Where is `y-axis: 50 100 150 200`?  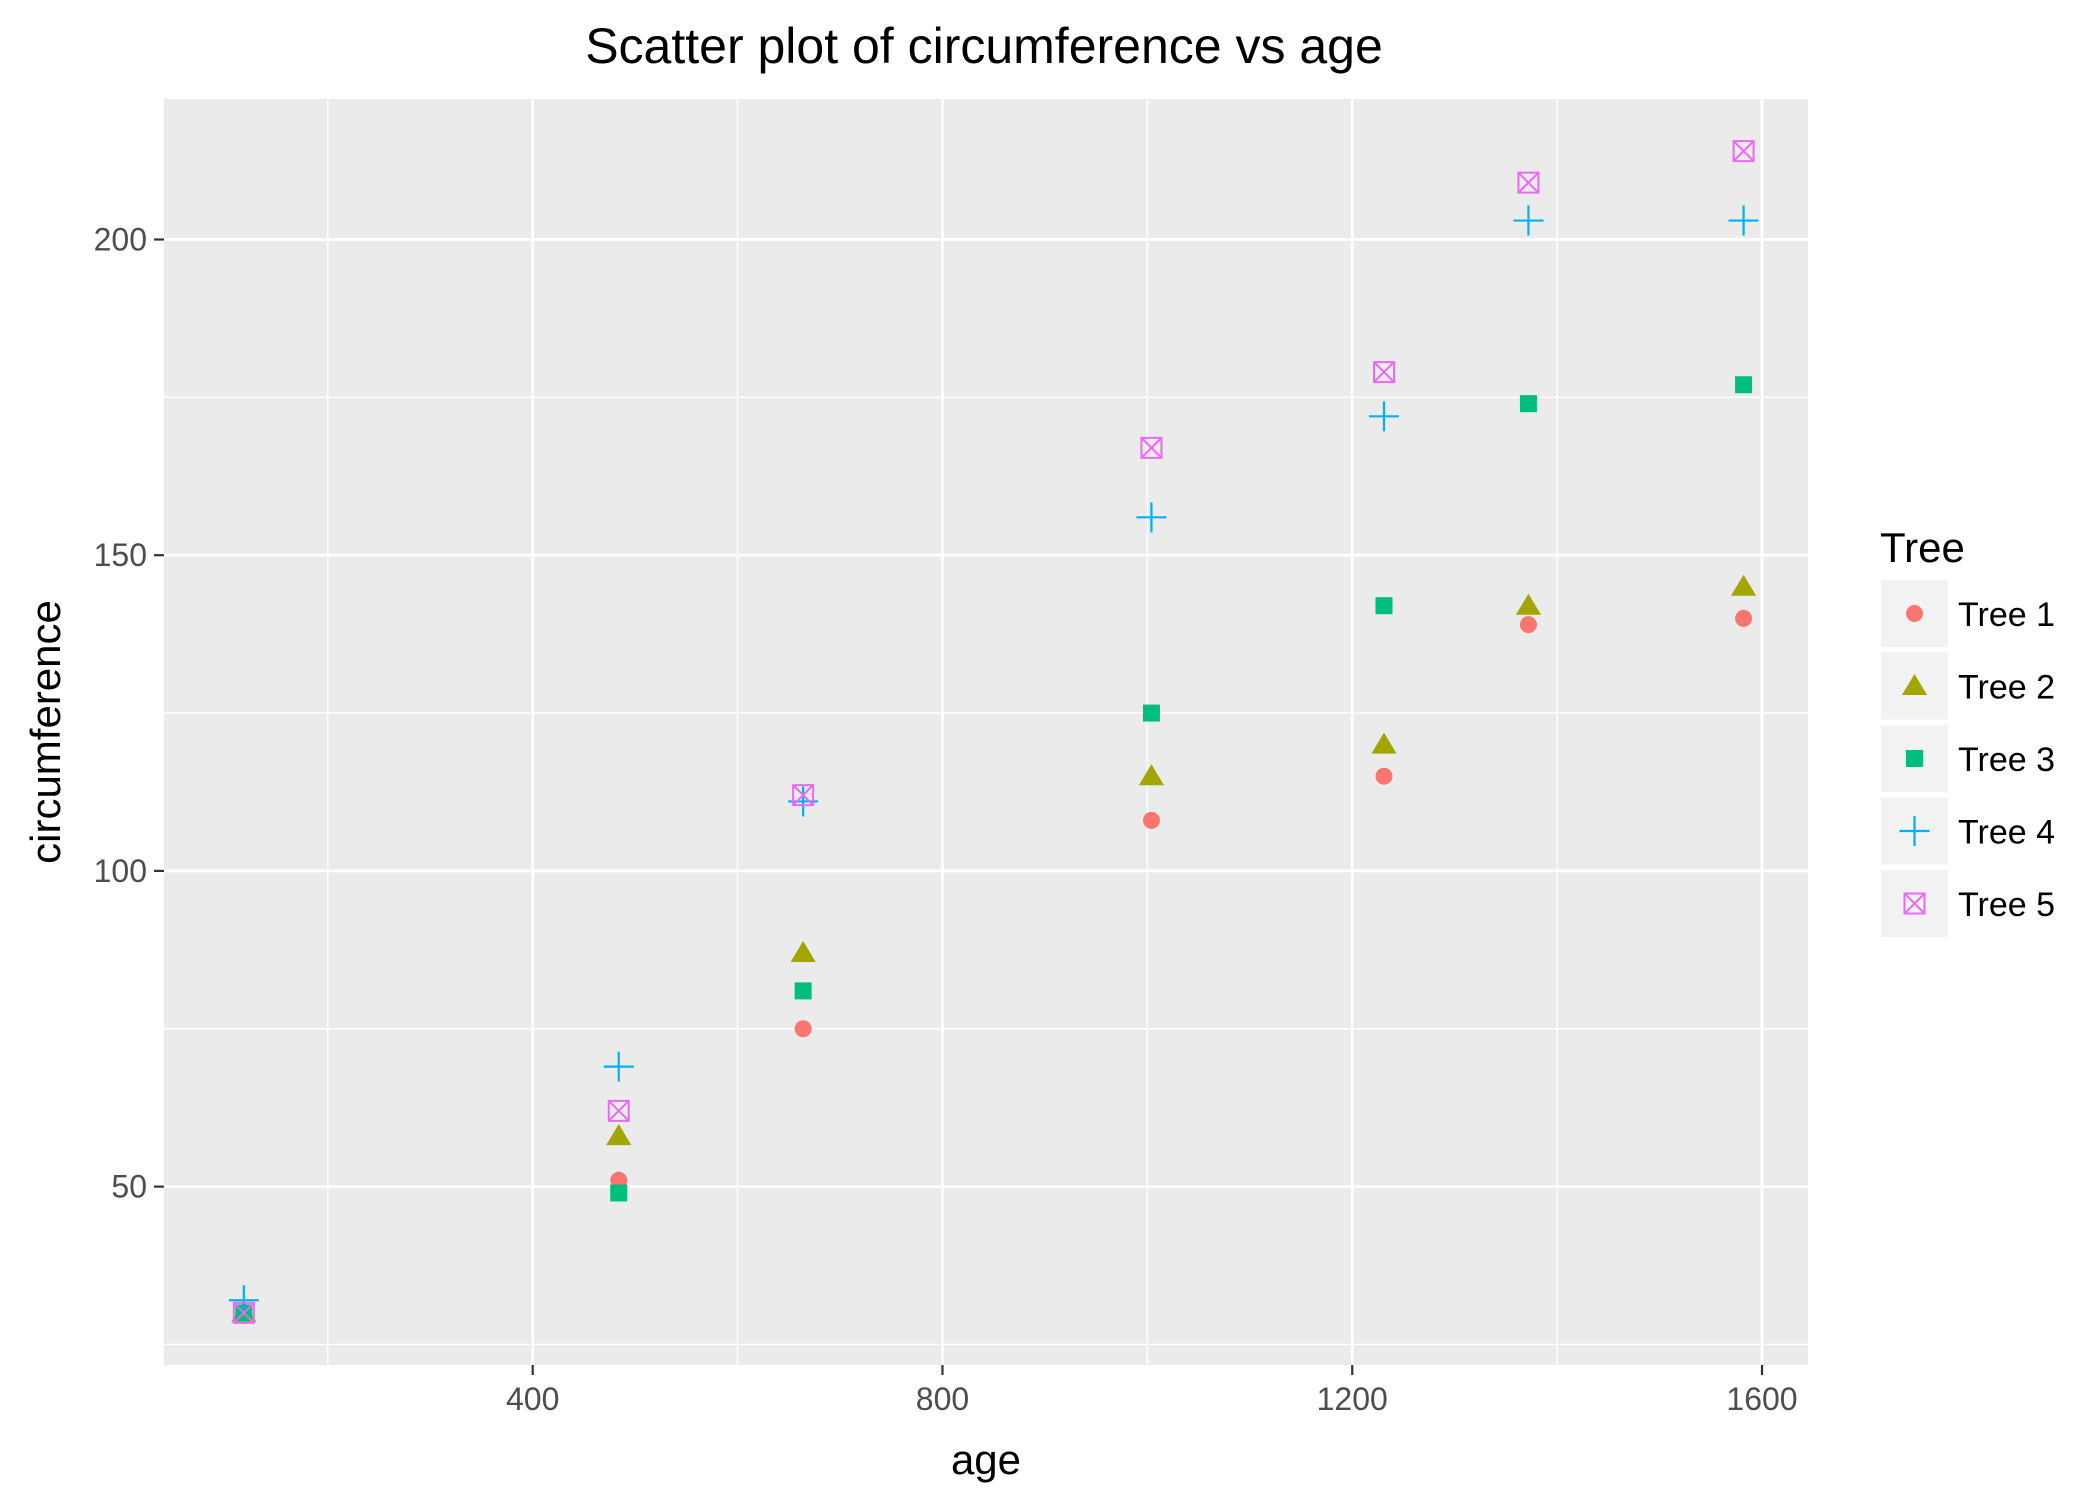 y-axis: 50 100 150 200 is located at coordinates (129, 713).